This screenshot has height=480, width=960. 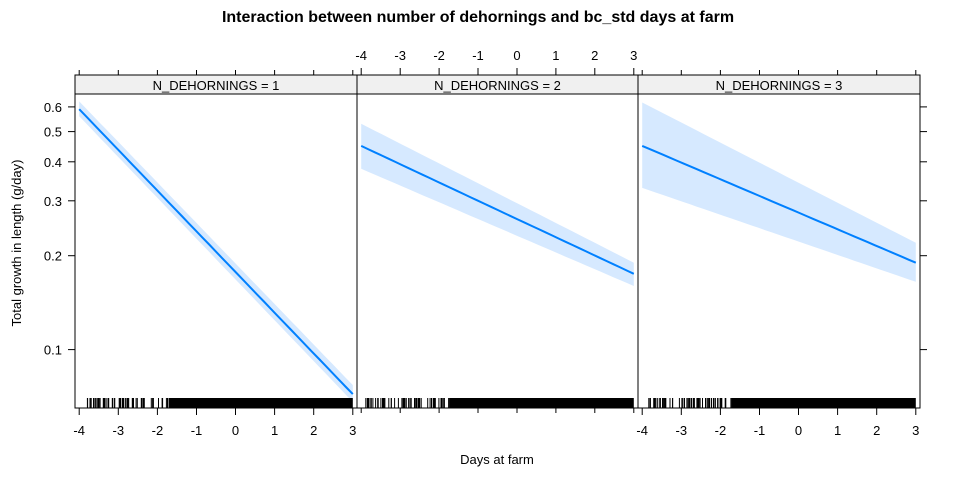 I want to click on strip-label: N_DEHORNINGS = 3, so click(x=779, y=85).